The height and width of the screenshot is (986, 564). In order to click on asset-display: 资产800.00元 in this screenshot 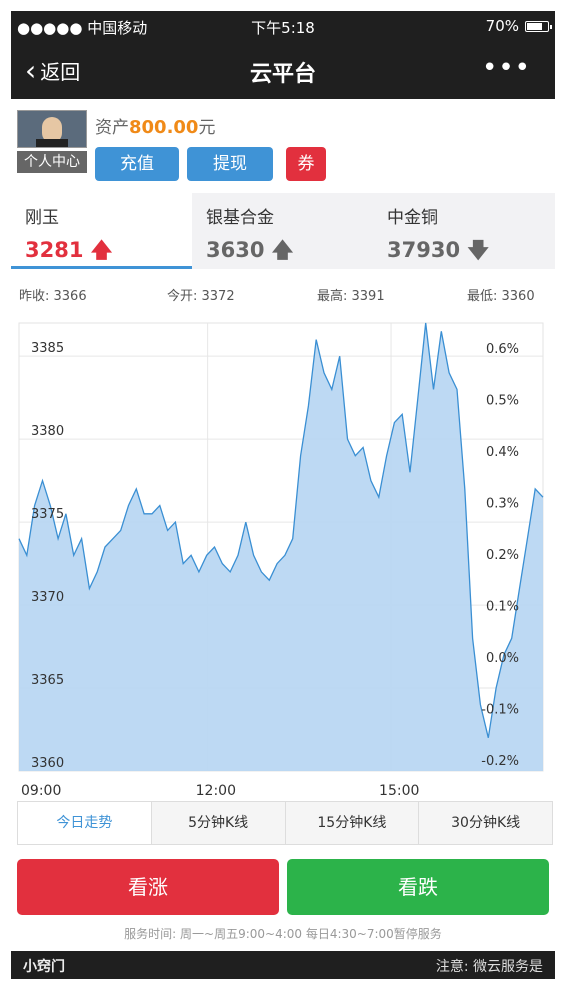, I will do `click(155, 125)`.